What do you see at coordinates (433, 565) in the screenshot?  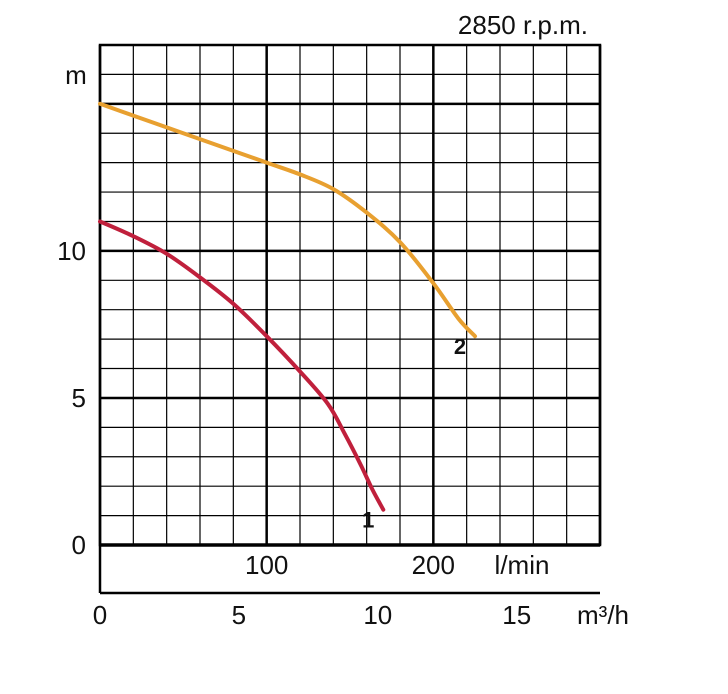 I see `x-tick-label-lmin: 200` at bounding box center [433, 565].